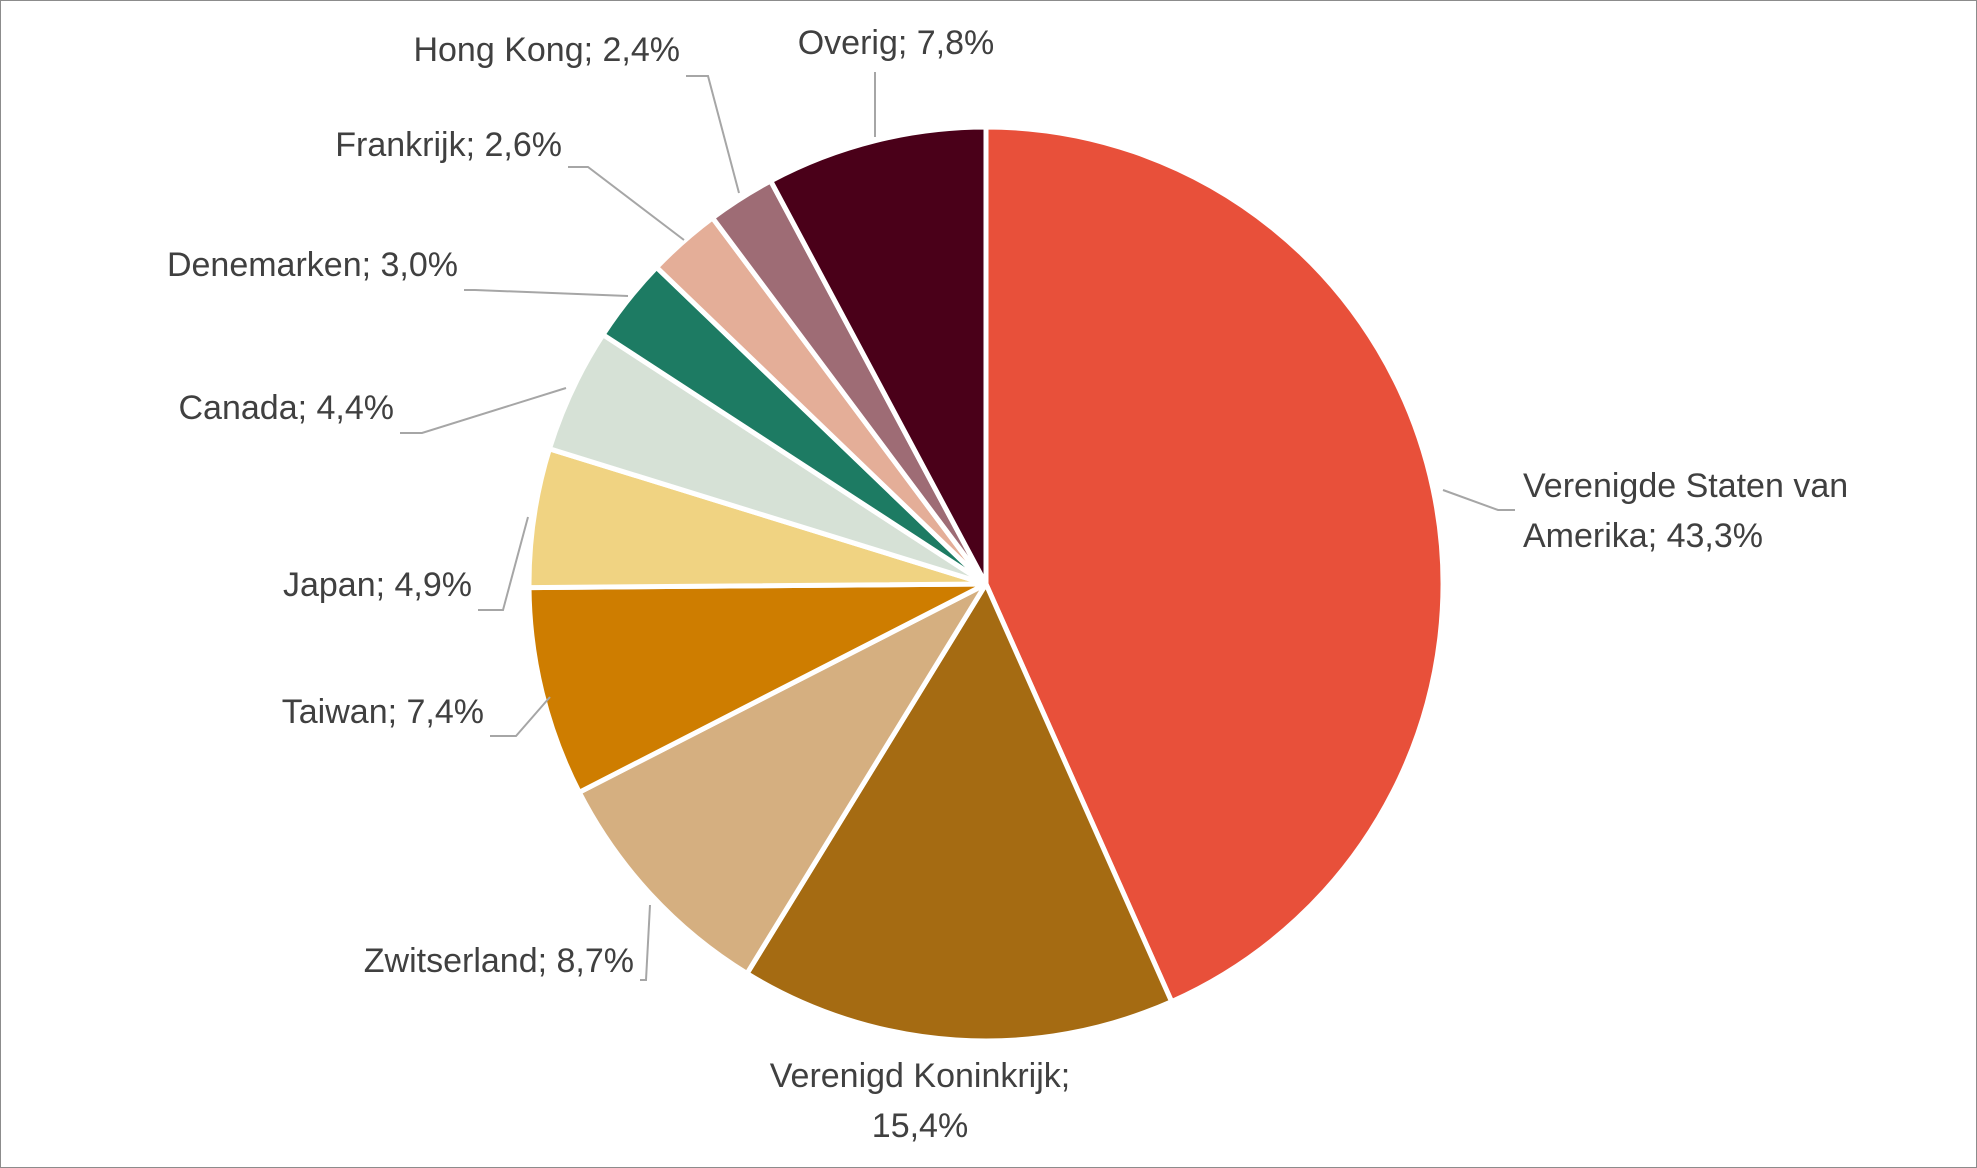  Describe the element at coordinates (757, 688) in the screenshot. I see `pie-slice-taiwan` at that location.